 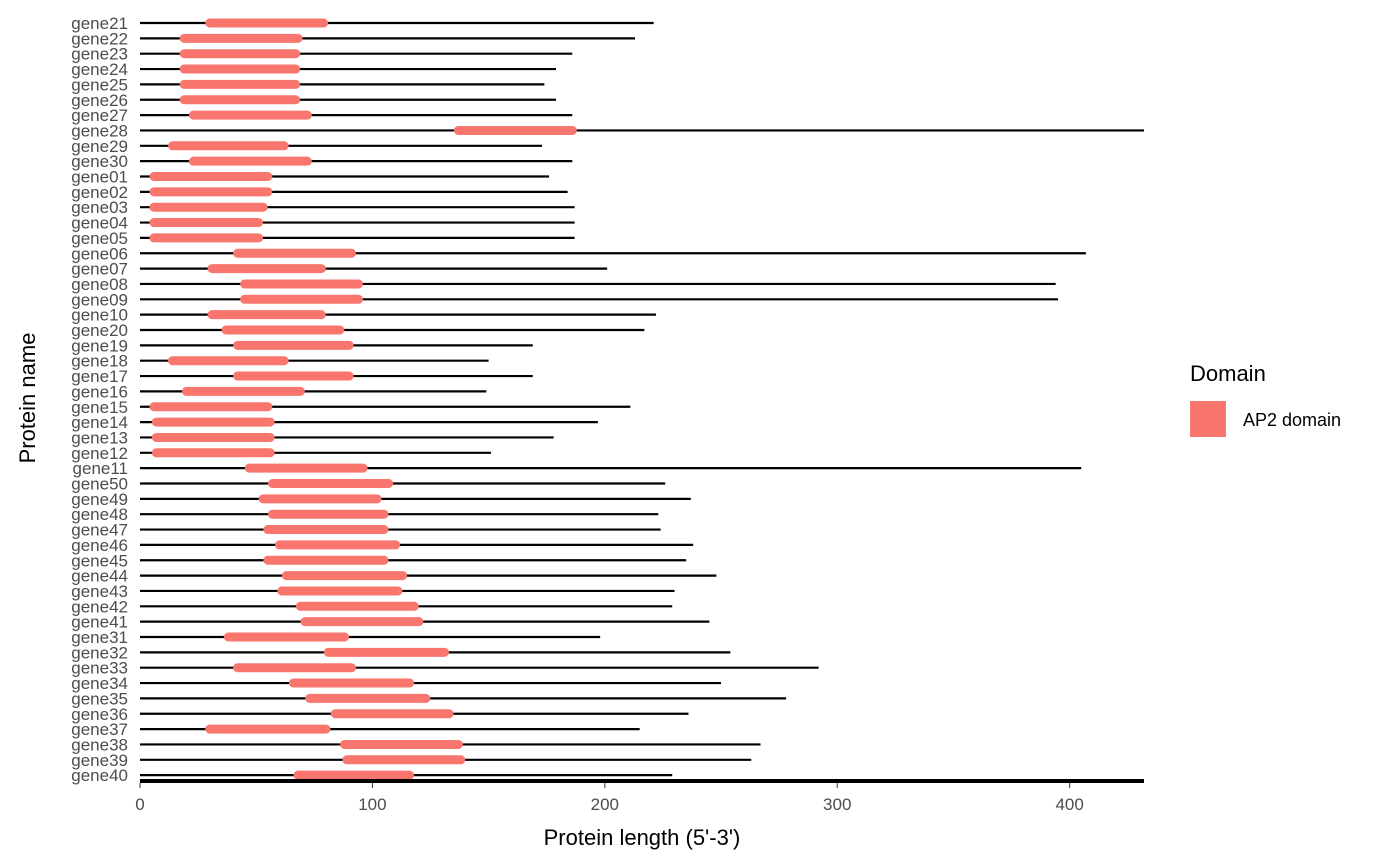 I want to click on protein-row-gene08: gene08, so click(x=563, y=284).